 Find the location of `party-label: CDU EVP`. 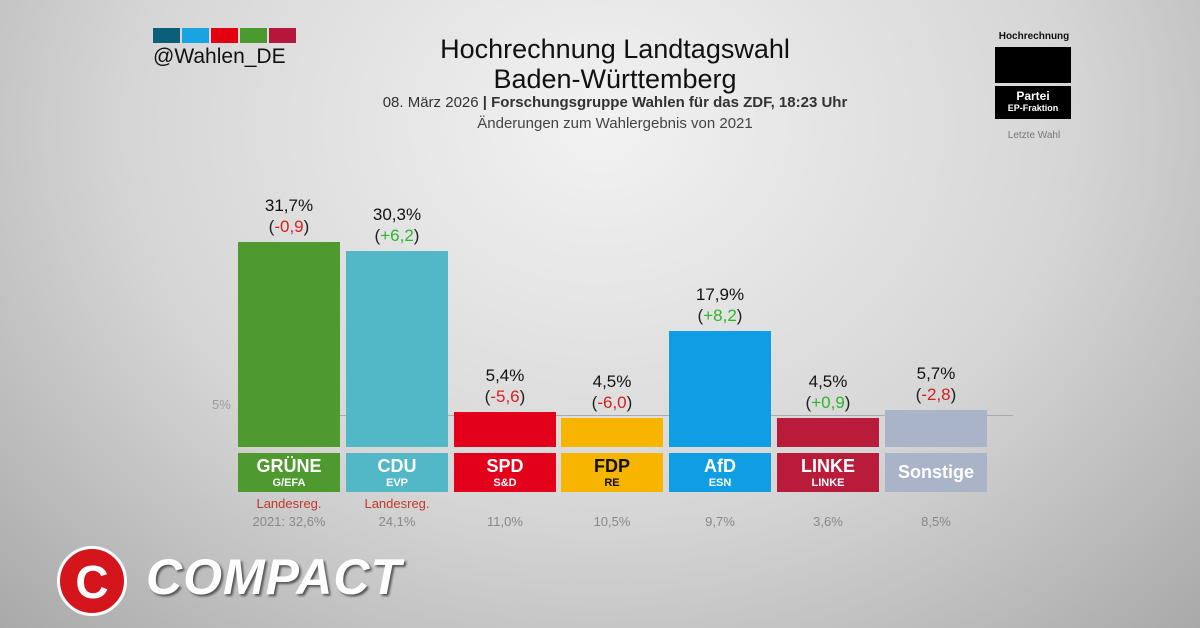

party-label: CDU EVP is located at coordinates (397, 472).